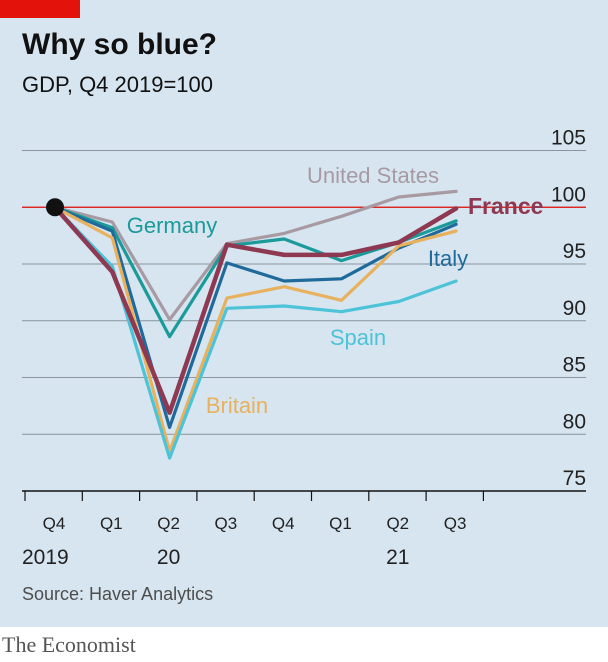 Image resolution: width=608 pixels, height=662 pixels. What do you see at coordinates (448, 258) in the screenshot?
I see `series-label-italy: Italy` at bounding box center [448, 258].